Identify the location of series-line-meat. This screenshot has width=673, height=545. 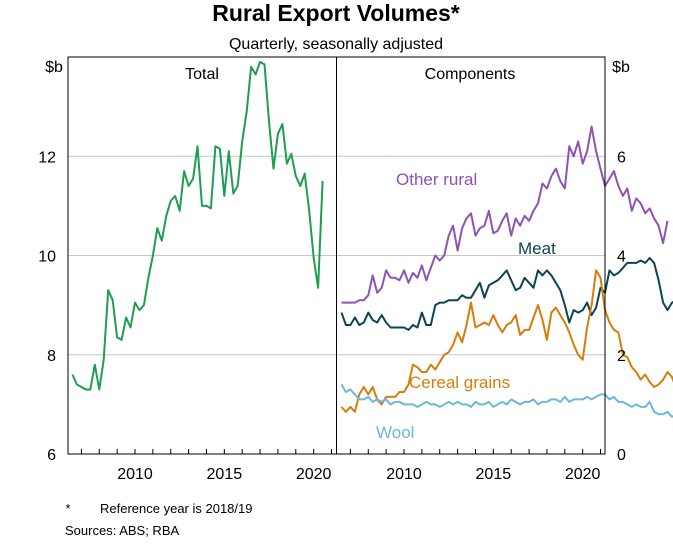
(506, 294).